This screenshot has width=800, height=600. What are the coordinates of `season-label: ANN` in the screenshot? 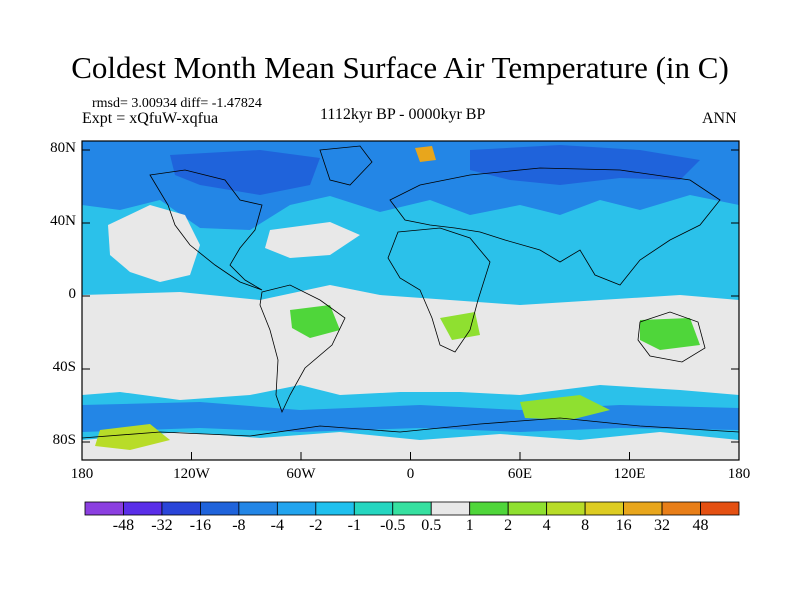 It's located at (719, 118).